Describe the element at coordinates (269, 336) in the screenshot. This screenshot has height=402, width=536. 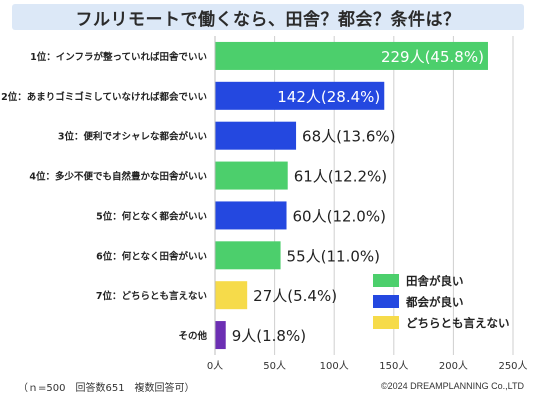
I see `data-label: 9人(1.8%)` at that location.